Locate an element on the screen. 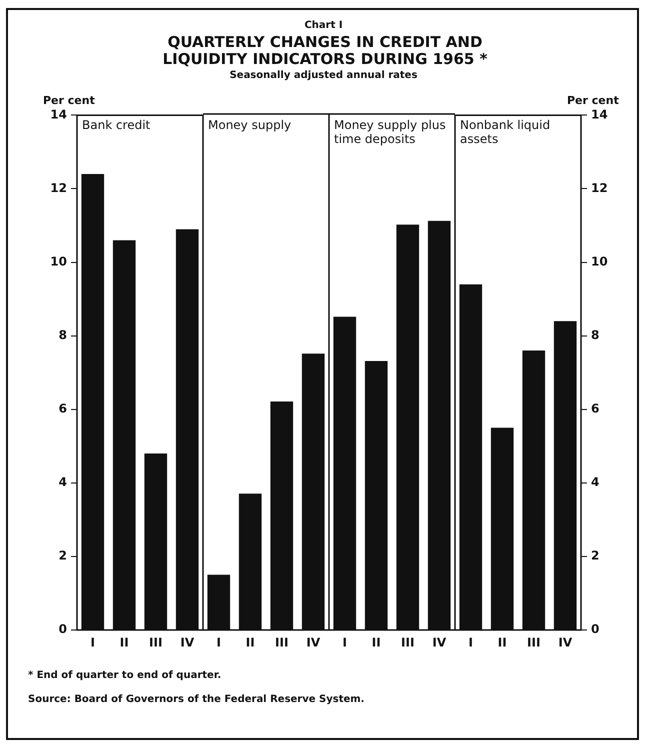 This screenshot has width=647, height=748. text: Nonbank liquid assets is located at coordinates (506, 132).